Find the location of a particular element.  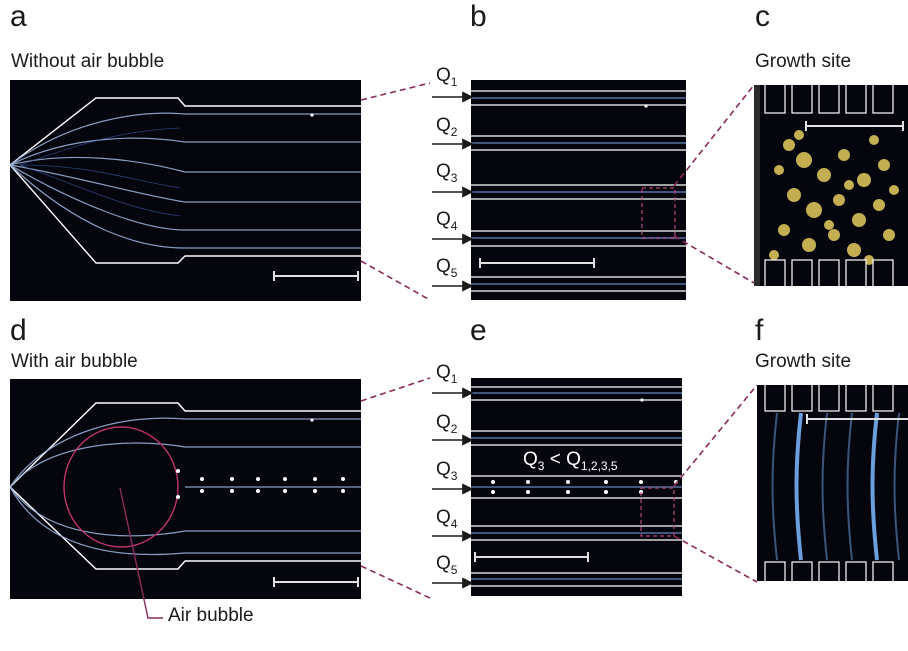

micrograph-panel-b is located at coordinates (578, 190).